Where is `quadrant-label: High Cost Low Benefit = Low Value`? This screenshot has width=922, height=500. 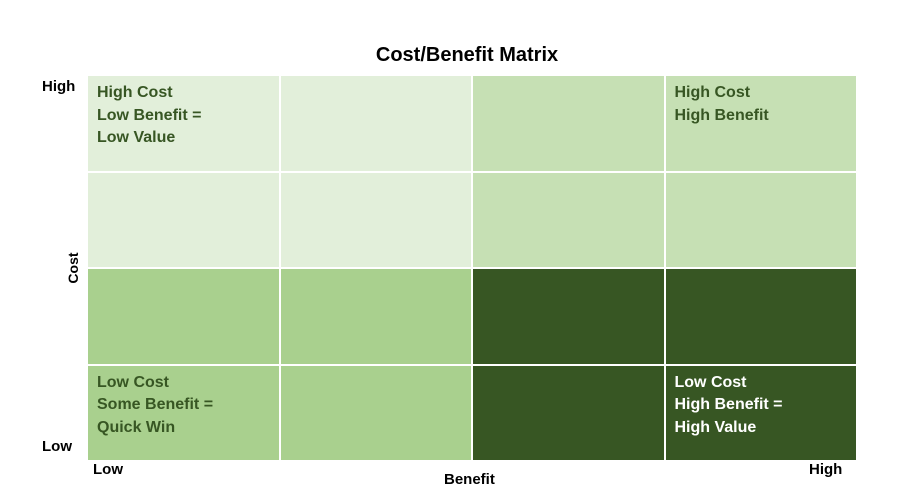
quadrant-label: High Cost Low Benefit = Low Value is located at coordinates (149, 115).